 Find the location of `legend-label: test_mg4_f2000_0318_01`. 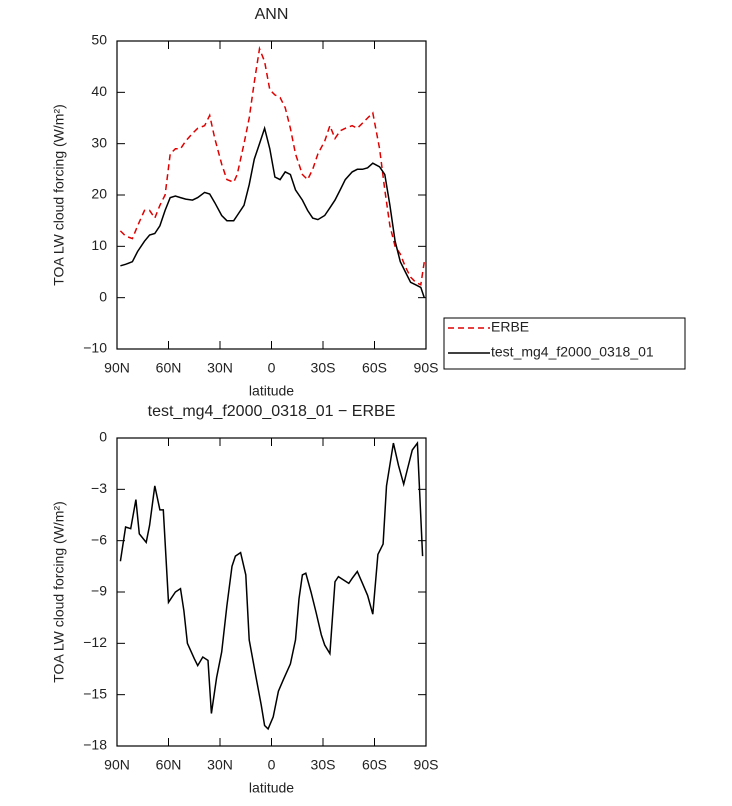

legend-label: test_mg4_f2000_0318_01 is located at coordinates (572, 352).